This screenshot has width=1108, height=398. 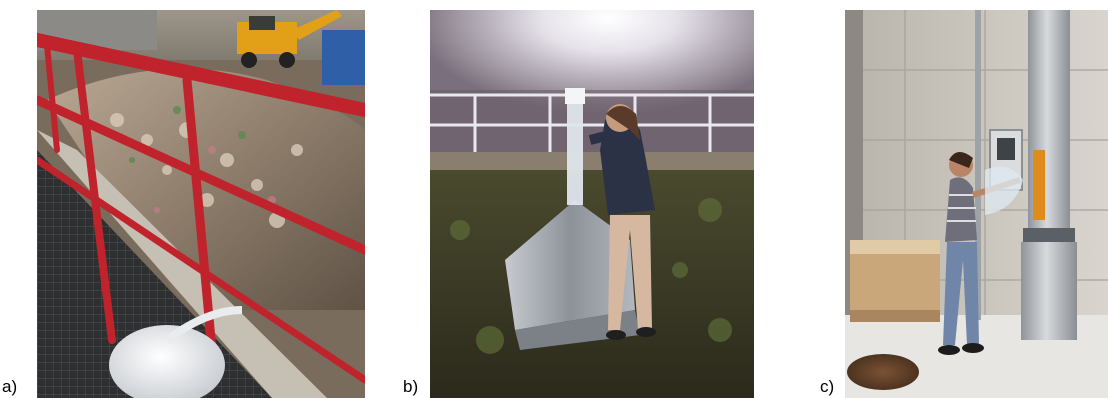 What do you see at coordinates (411, 386) in the screenshot?
I see `panel-label-b: b)` at bounding box center [411, 386].